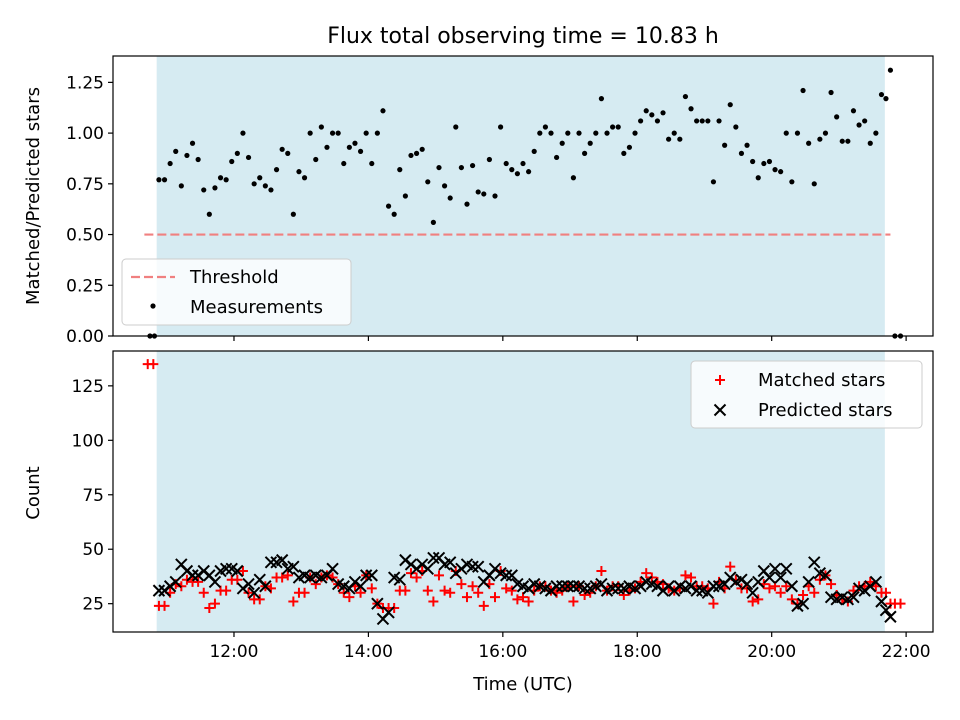  I want to click on bottom-y-axis-label: Count, so click(33, 492).